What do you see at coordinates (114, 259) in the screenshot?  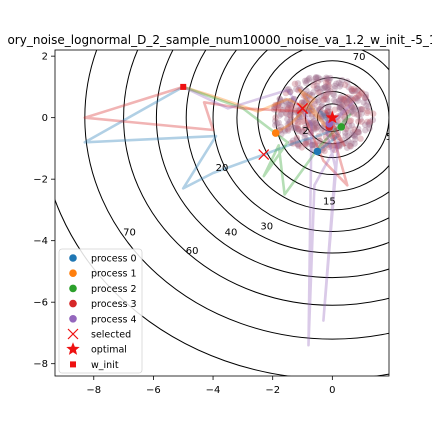 I see `legend-label: process 0` at bounding box center [114, 259].